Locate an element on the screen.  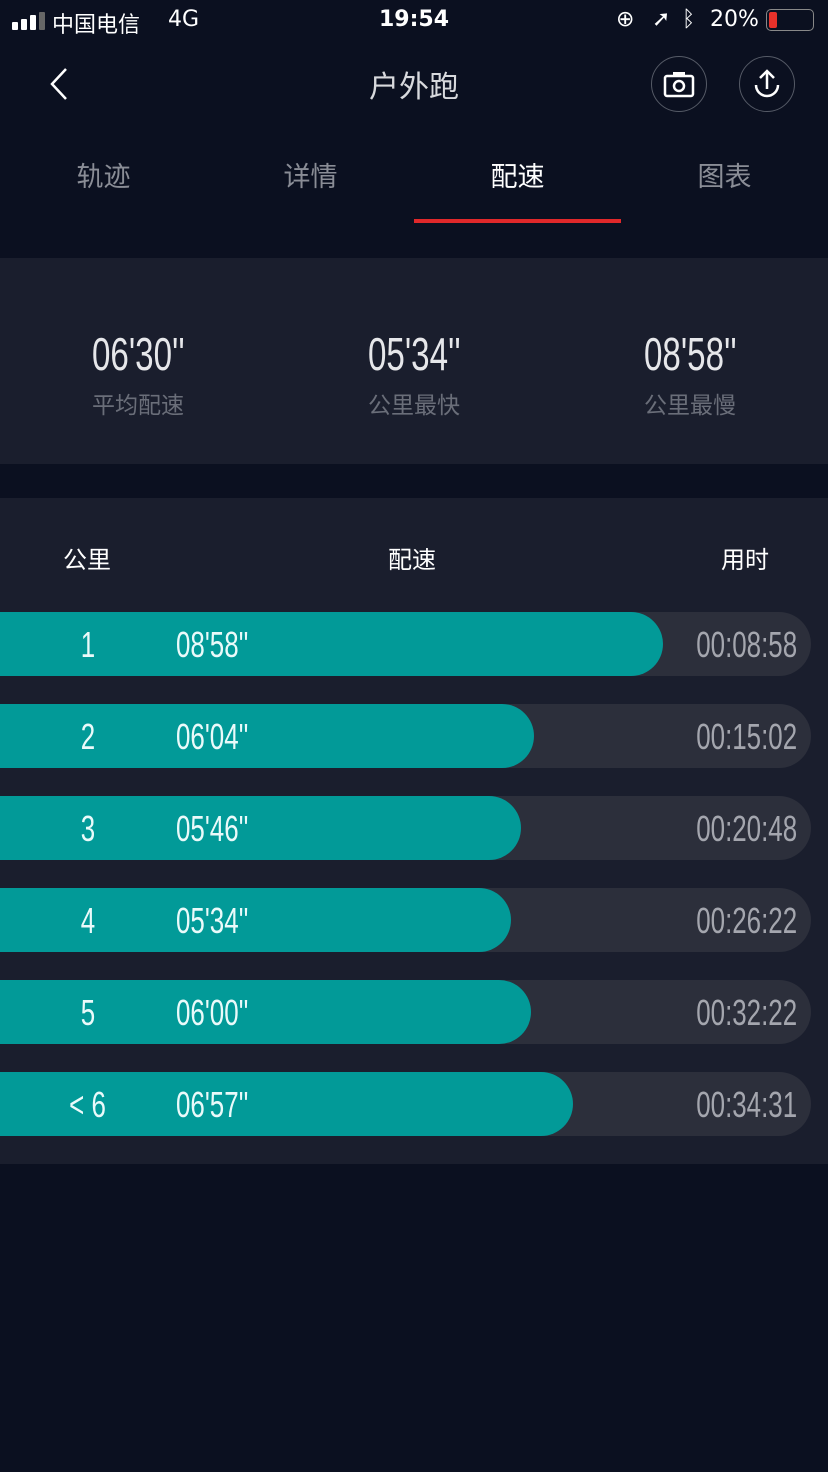
bluetooth-icon: ᛒ is located at coordinates (689, 19).